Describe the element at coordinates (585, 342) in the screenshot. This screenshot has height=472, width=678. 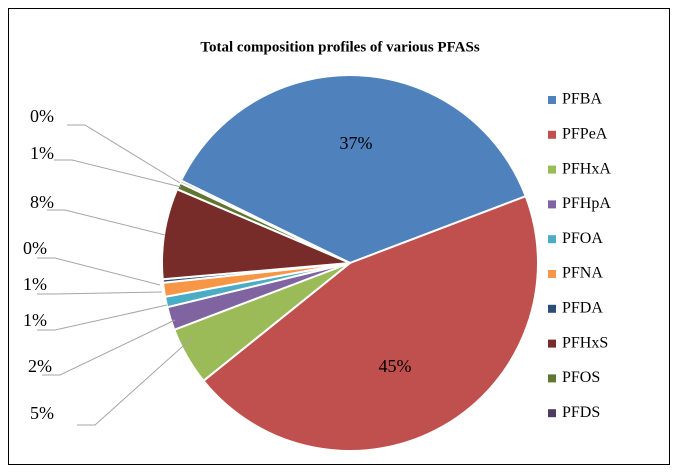
I see `legend-label: PFHxS` at that location.